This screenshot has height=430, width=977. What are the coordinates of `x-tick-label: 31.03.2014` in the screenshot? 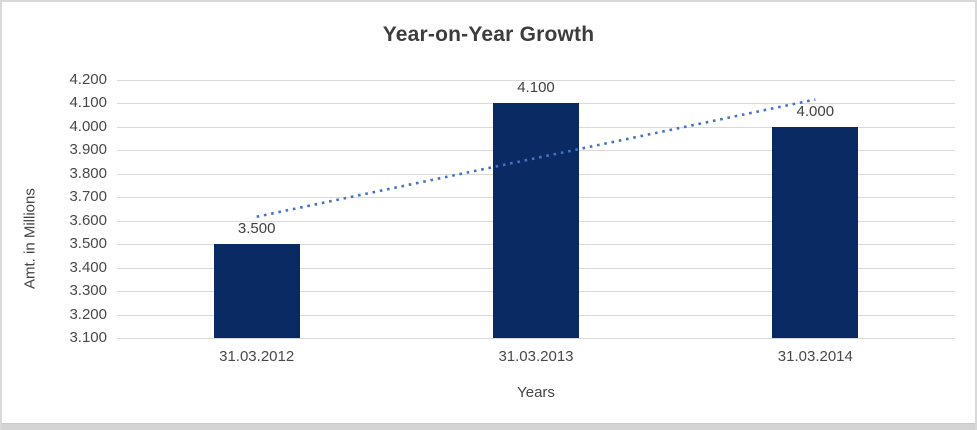 It's located at (815, 356).